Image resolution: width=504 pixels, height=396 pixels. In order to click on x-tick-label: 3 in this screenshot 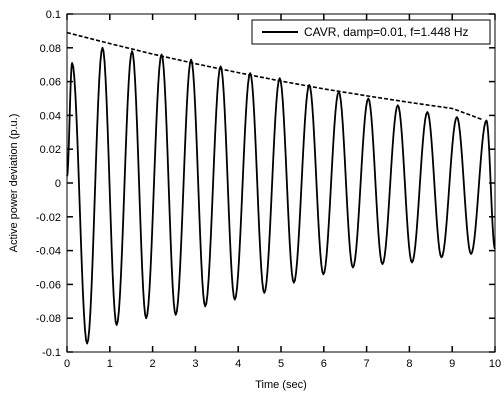, I will do `click(195, 364)`.